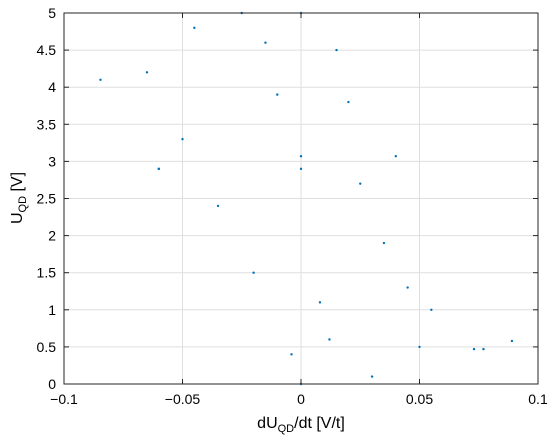  Describe the element at coordinates (47, 199) in the screenshot. I see `y-tick-label: 2.5` at that location.